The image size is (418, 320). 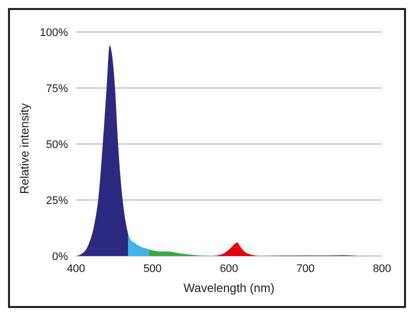 What do you see at coordinates (229, 268) in the screenshot?
I see `x-tick-label: 600` at bounding box center [229, 268].